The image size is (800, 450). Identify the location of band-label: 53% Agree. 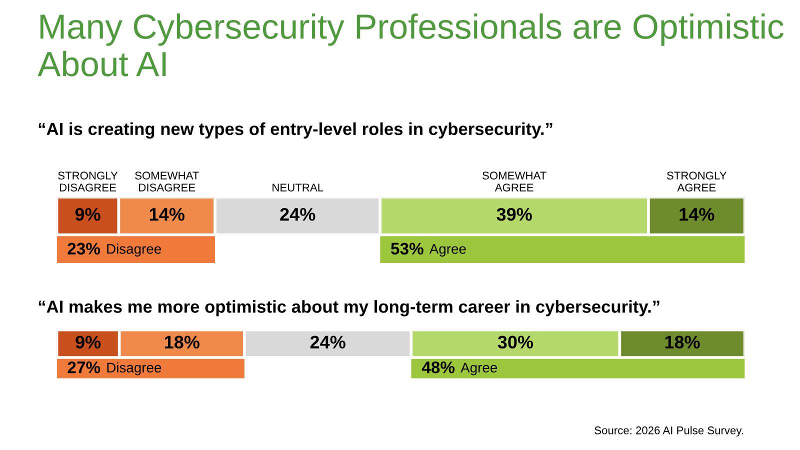
(428, 249).